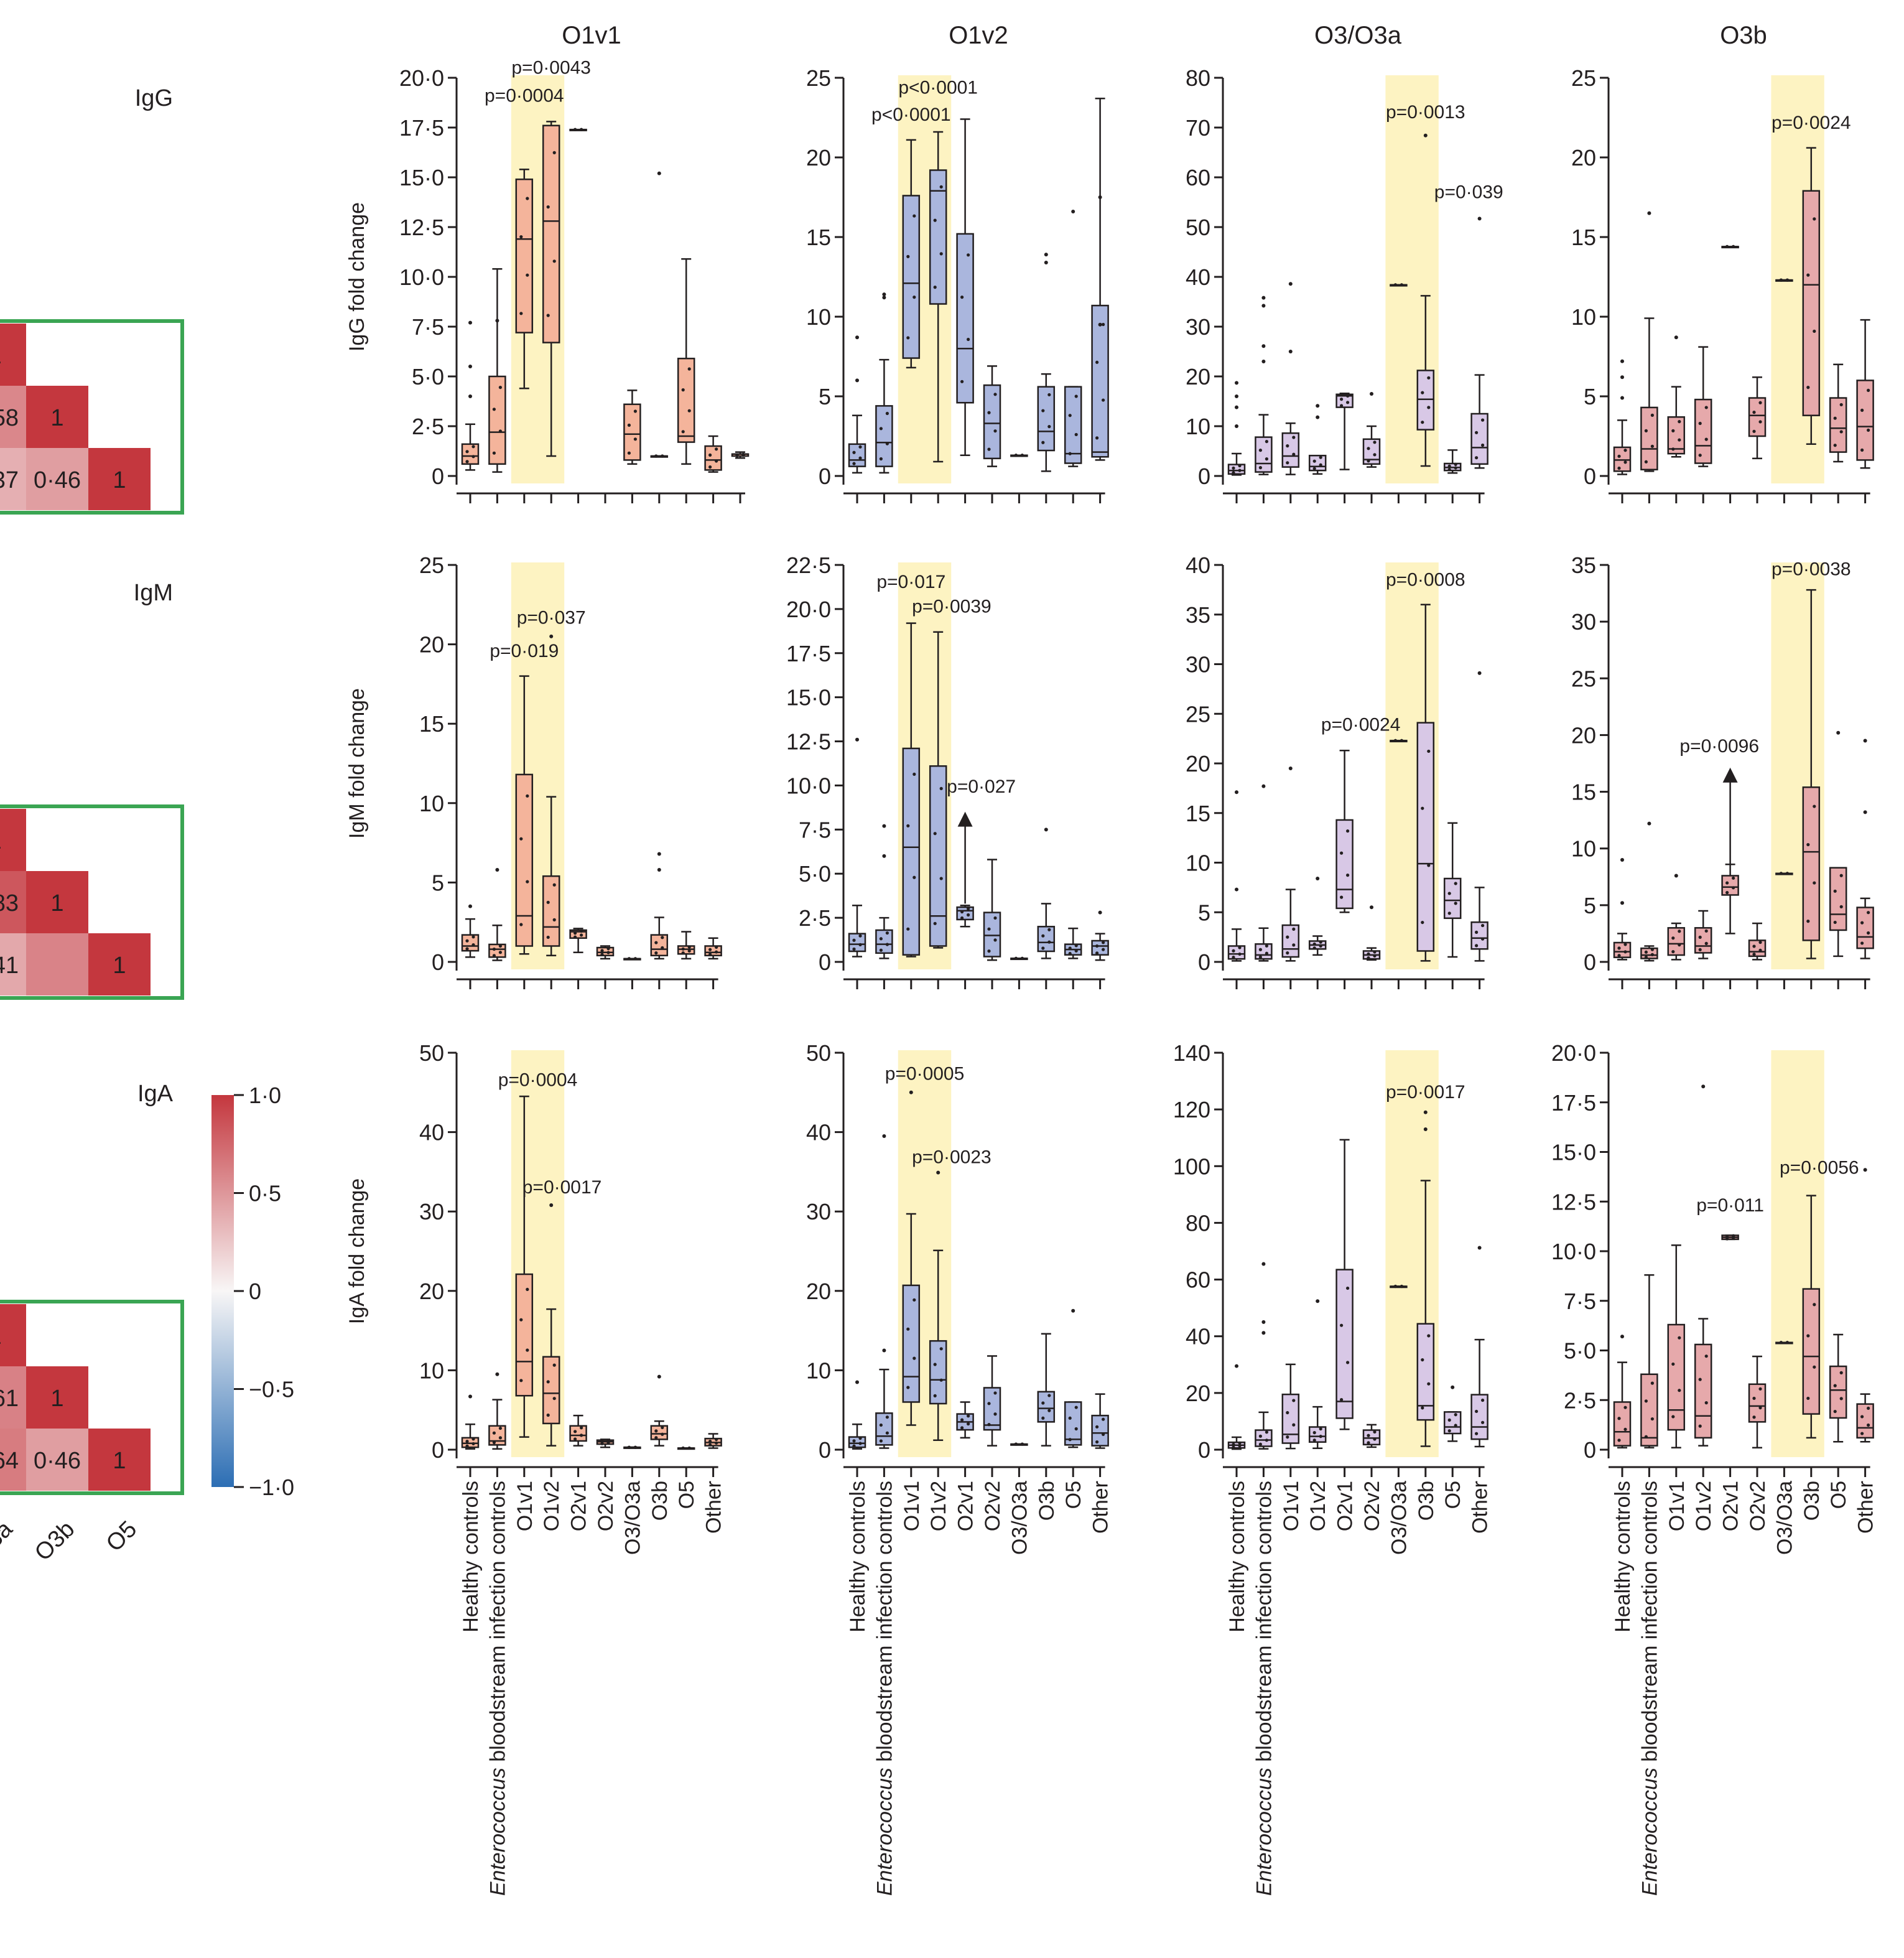 The image size is (1904, 1958). Describe the element at coordinates (1480, 1507) in the screenshot. I see `category-label: Other` at that location.